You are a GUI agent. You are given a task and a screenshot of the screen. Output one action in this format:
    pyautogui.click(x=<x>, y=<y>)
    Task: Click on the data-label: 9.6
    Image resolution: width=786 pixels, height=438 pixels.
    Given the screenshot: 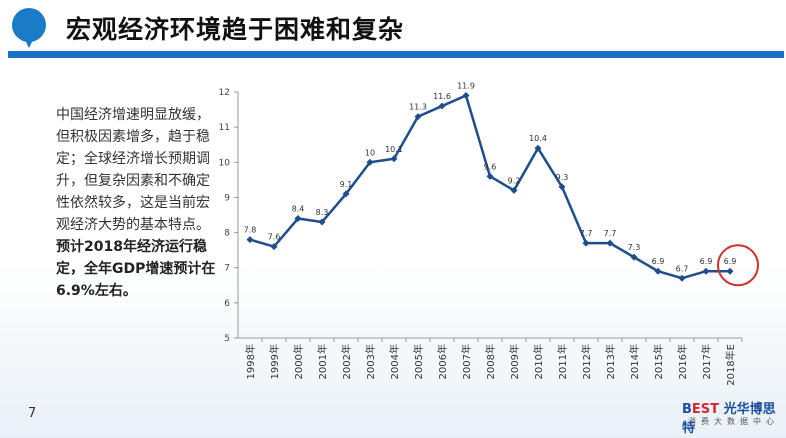 What is the action you would take?
    pyautogui.click(x=490, y=166)
    